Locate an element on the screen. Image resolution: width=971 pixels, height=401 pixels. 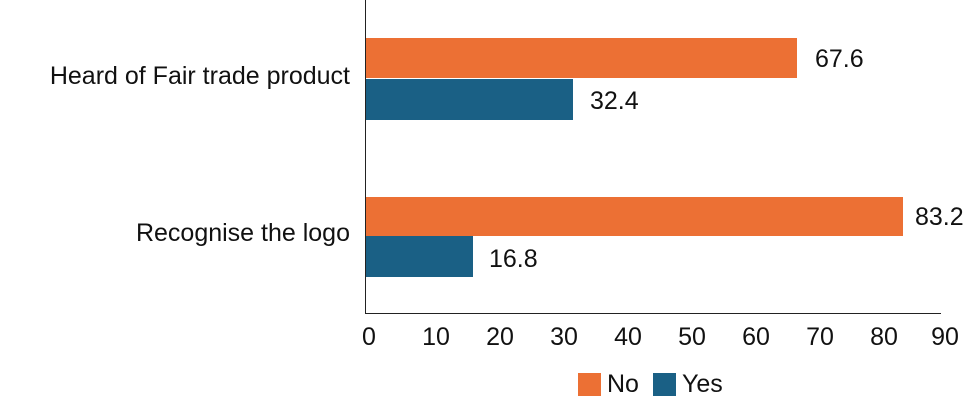
x-tick: 70 is located at coordinates (820, 337).